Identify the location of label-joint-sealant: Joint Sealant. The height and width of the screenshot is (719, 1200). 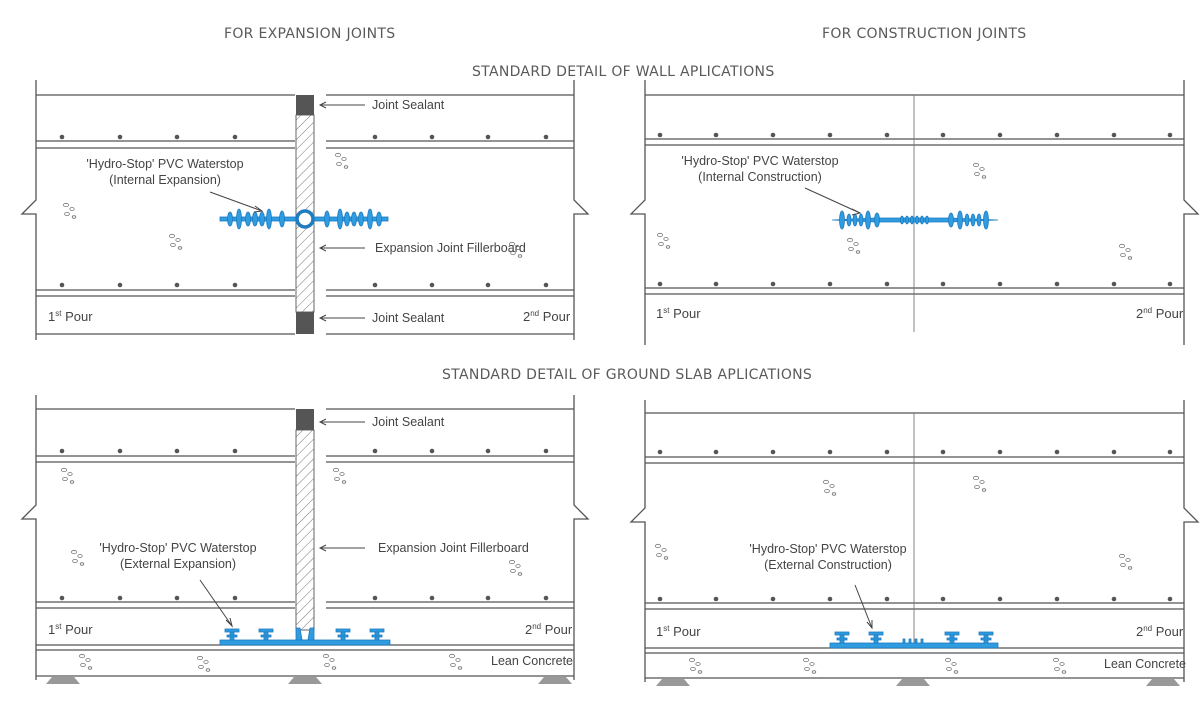
(408, 422).